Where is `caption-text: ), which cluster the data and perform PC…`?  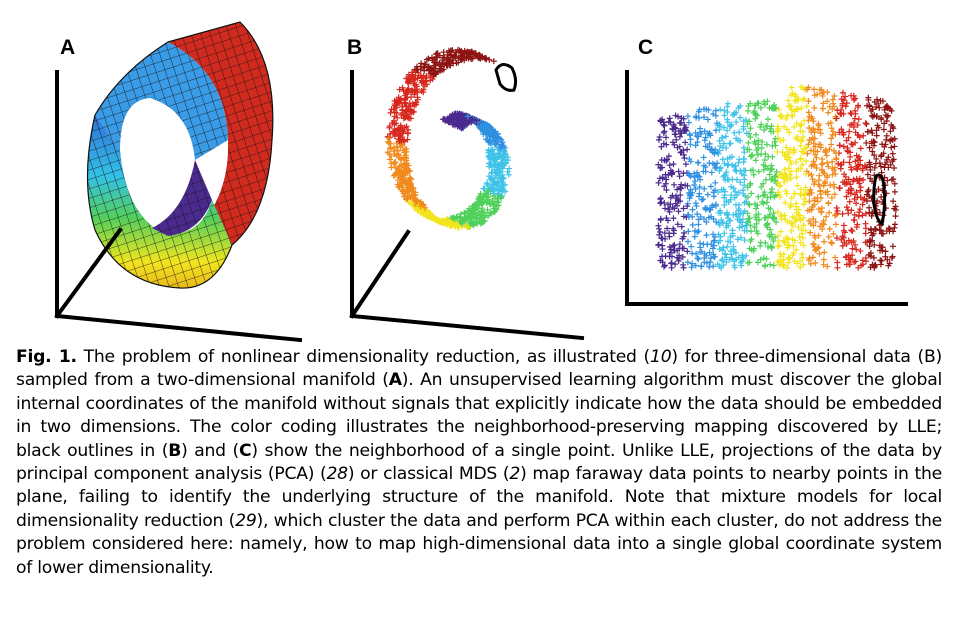 caption-text: ), which cluster the data and perform PC… is located at coordinates (479, 544).